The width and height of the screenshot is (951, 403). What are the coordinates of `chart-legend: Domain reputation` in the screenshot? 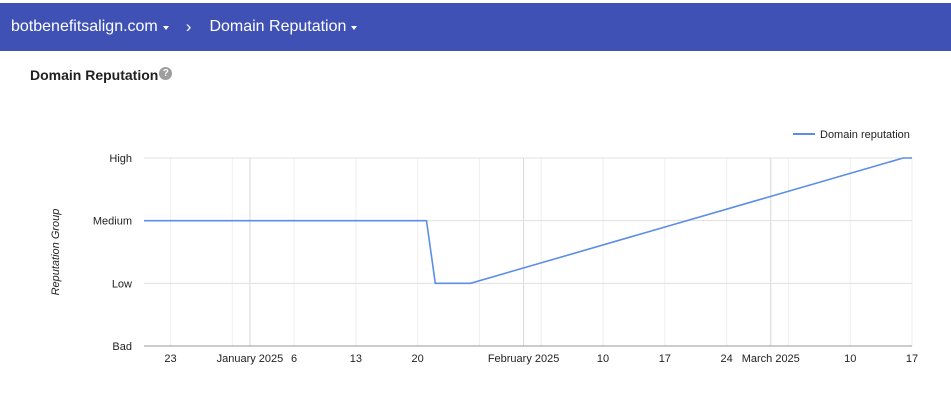 It's located at (851, 135).